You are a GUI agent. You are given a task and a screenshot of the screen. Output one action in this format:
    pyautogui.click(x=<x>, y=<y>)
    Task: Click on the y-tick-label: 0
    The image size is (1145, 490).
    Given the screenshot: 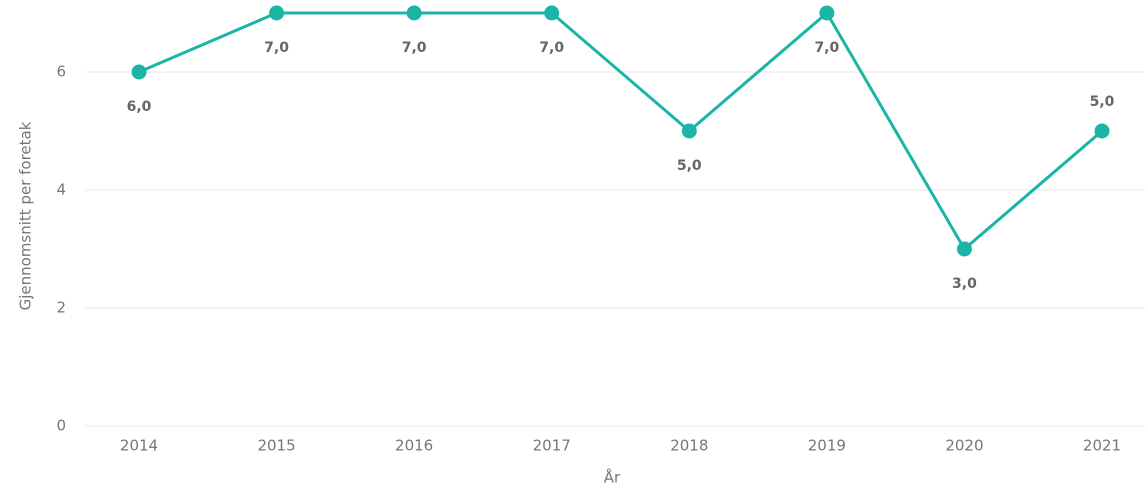 What is the action you would take?
    pyautogui.click(x=61, y=426)
    